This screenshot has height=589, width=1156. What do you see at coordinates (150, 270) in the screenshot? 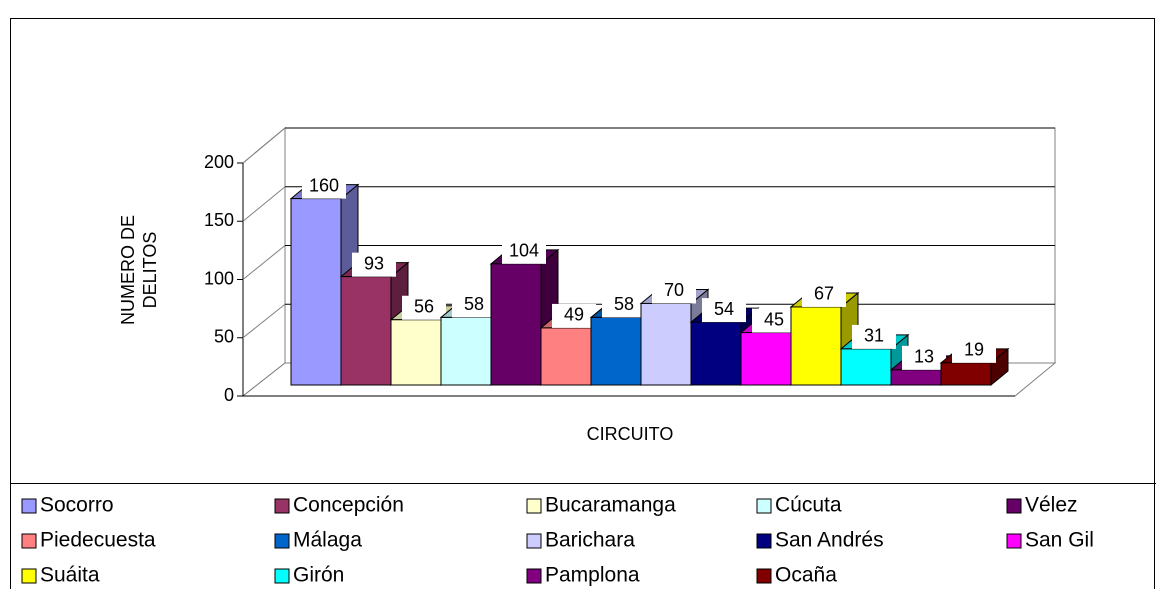
I see `y-axis-title: DELITOS` at bounding box center [150, 270].